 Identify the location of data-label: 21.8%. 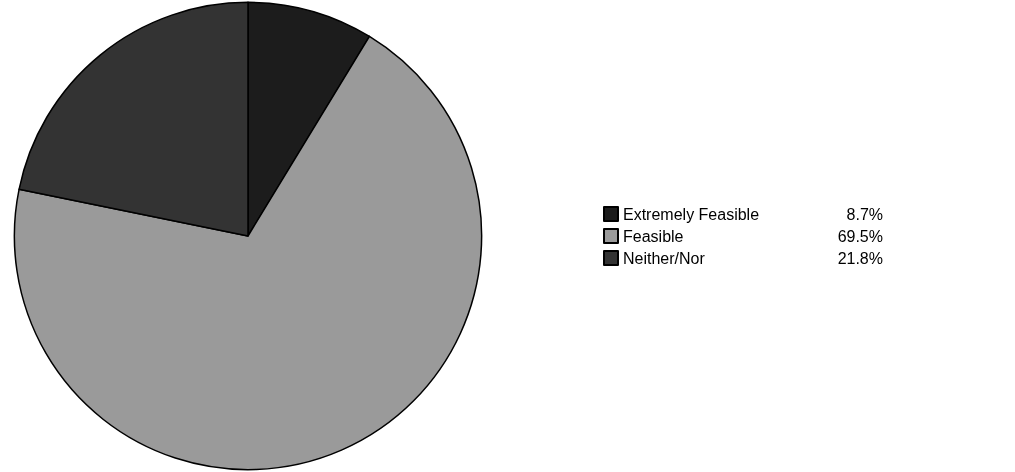
(860, 258).